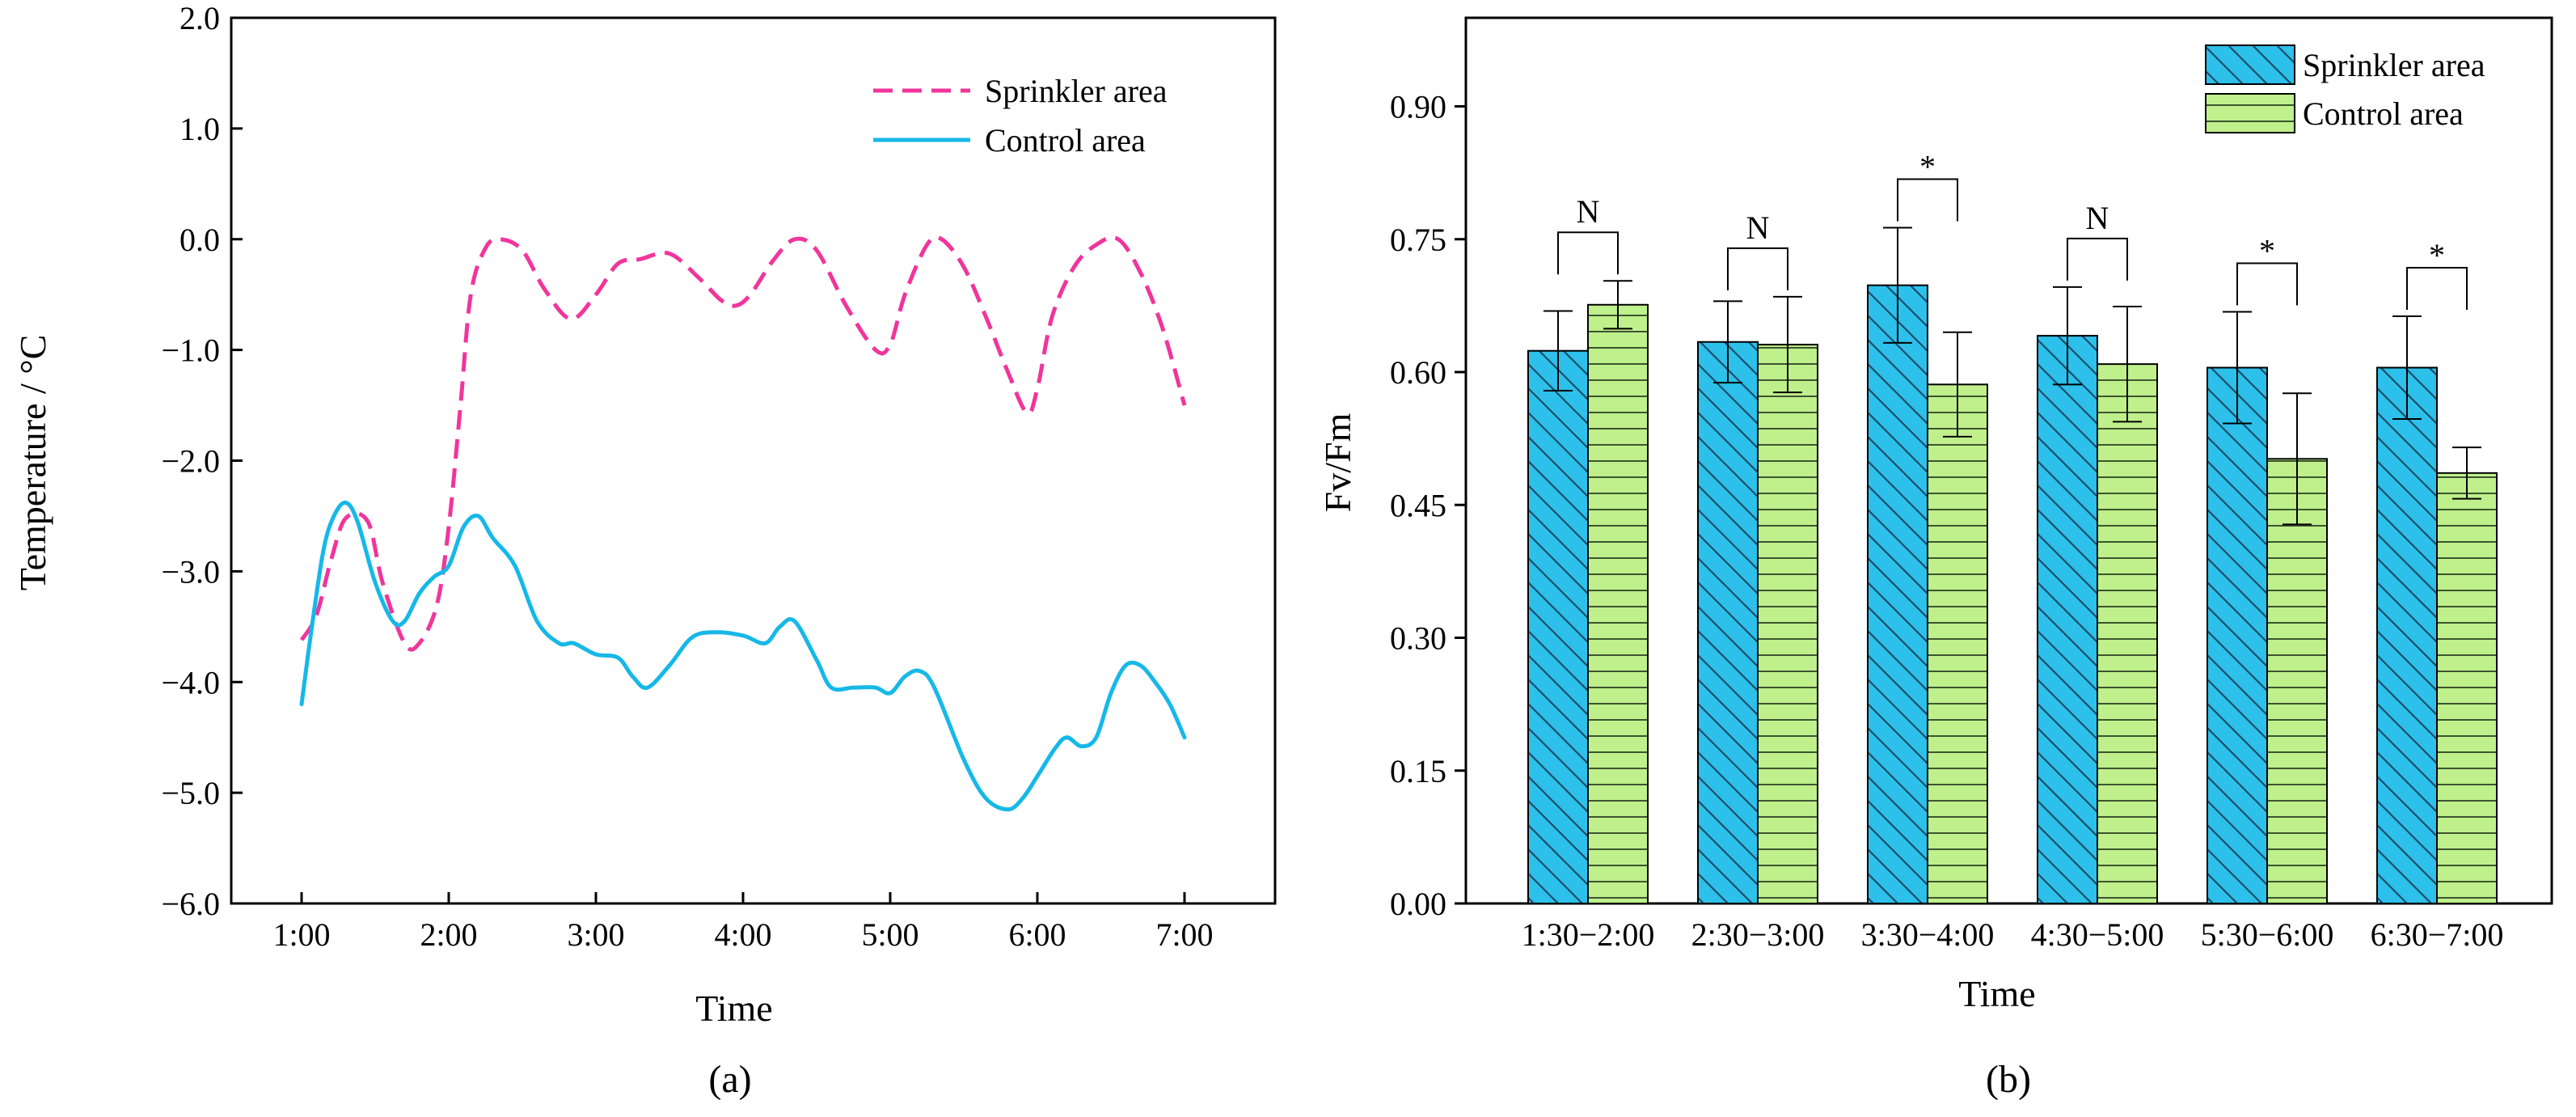 This screenshot has height=1117, width=2576. I want to click on panel-a-legend: Sprinkler area Control area, so click(1020, 116).